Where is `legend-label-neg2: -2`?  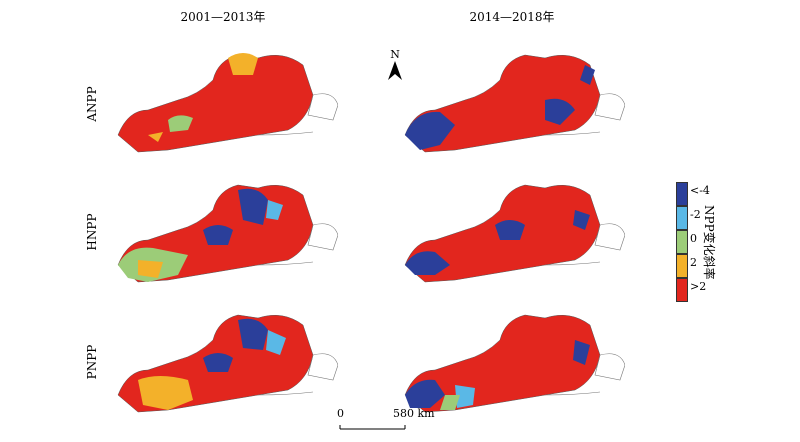 legend-label-neg2: -2 is located at coordinates (695, 214).